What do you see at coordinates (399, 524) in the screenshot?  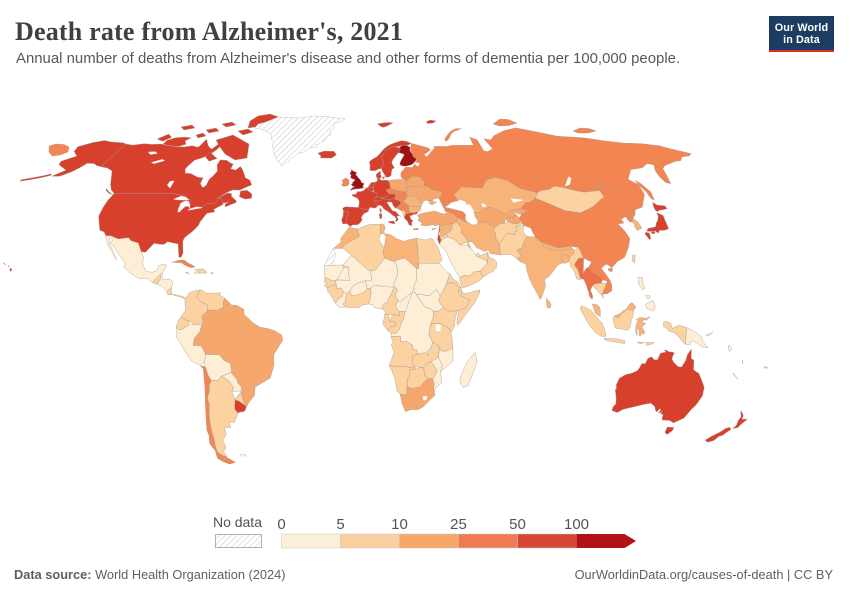 I see `svg-text: 10` at bounding box center [399, 524].